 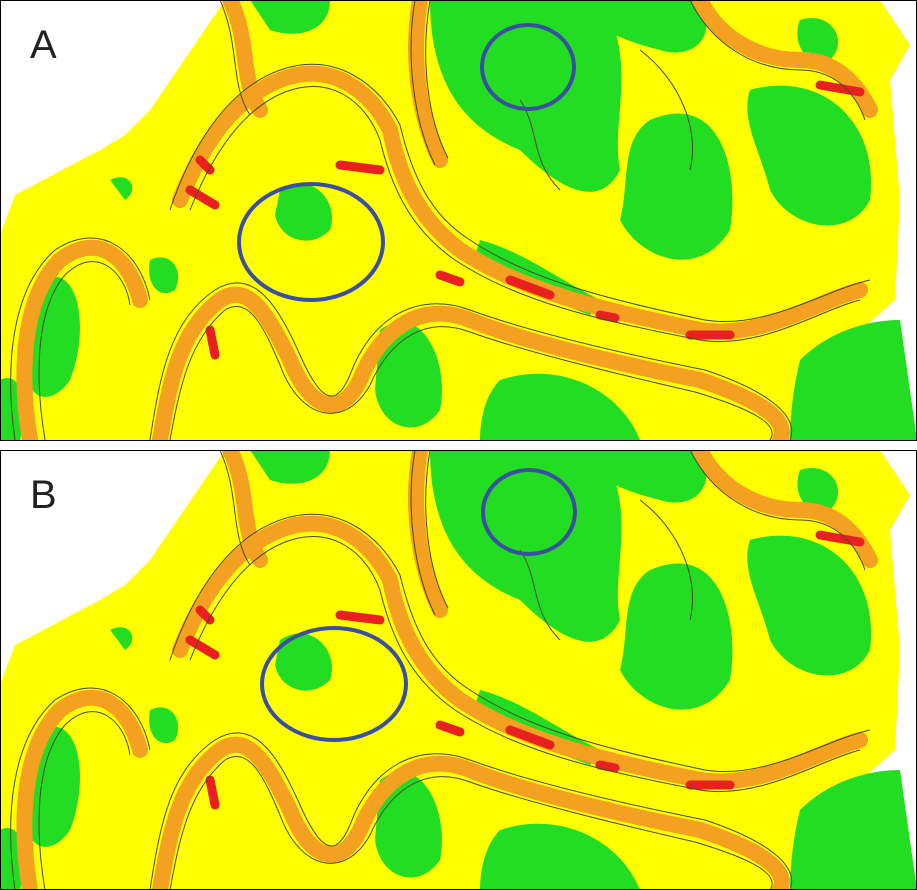 What do you see at coordinates (43, 495) in the screenshot?
I see `panel-label: B` at bounding box center [43, 495].